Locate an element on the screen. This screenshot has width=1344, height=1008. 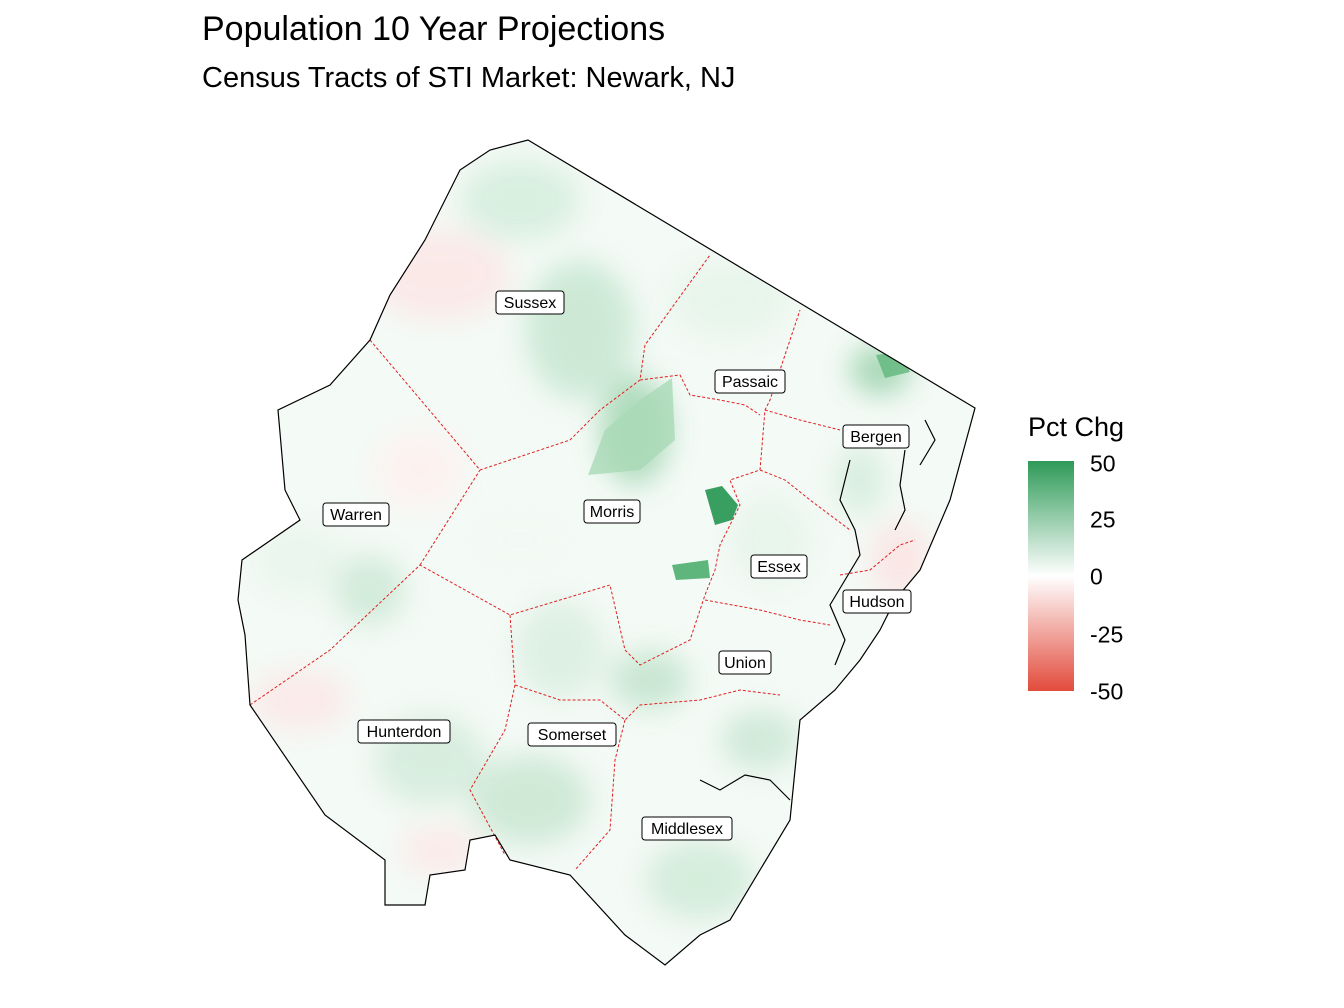
county-label-bergen: Bergen is located at coordinates (876, 436).